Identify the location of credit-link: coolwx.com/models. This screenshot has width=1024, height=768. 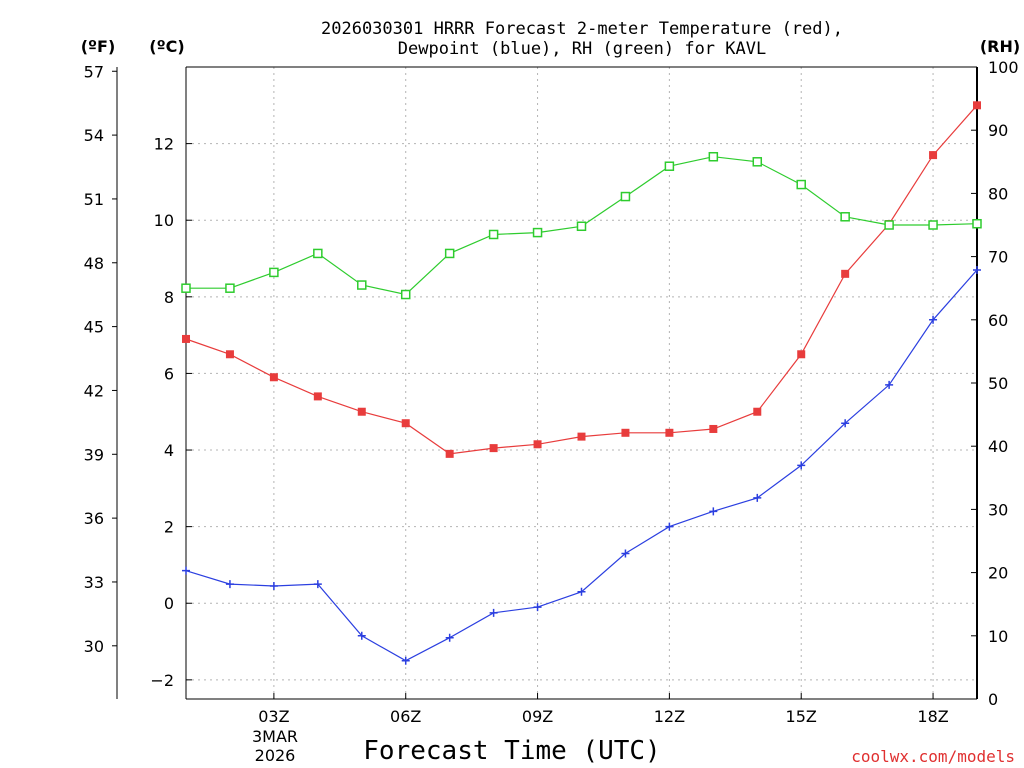
(933, 756).